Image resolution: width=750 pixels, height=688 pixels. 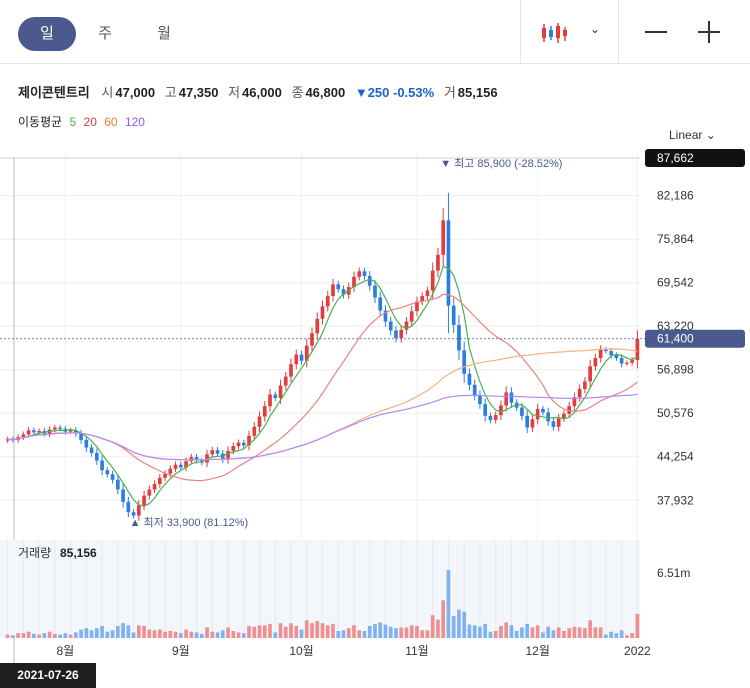 I want to click on candlestick-icon, so click(x=555, y=33).